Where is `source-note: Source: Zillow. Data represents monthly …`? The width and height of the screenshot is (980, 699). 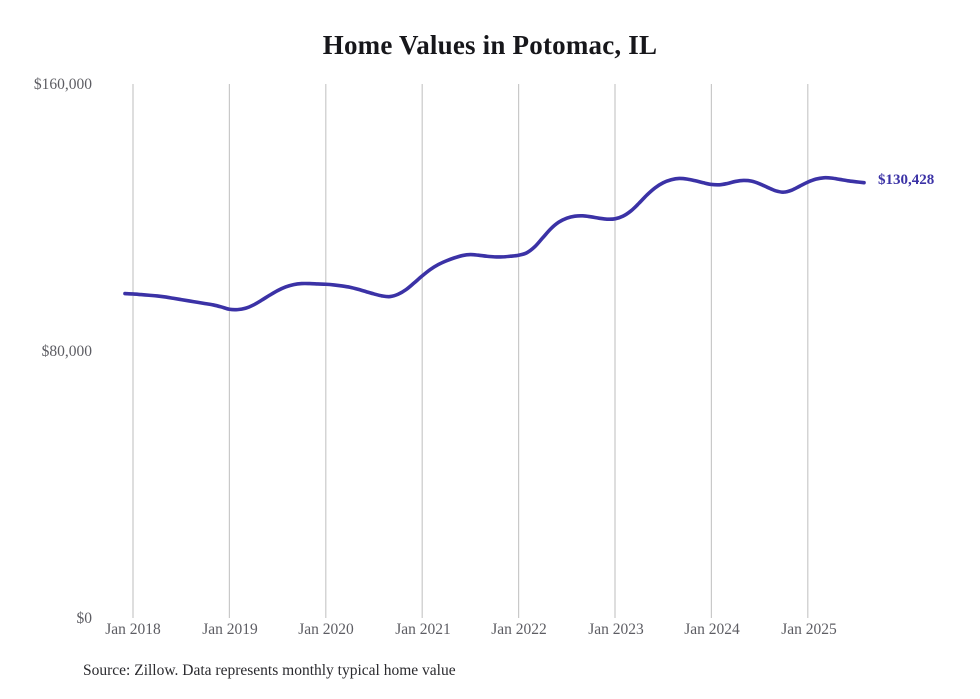
source-note: Source: Zillow. Data represents monthly … is located at coordinates (269, 670).